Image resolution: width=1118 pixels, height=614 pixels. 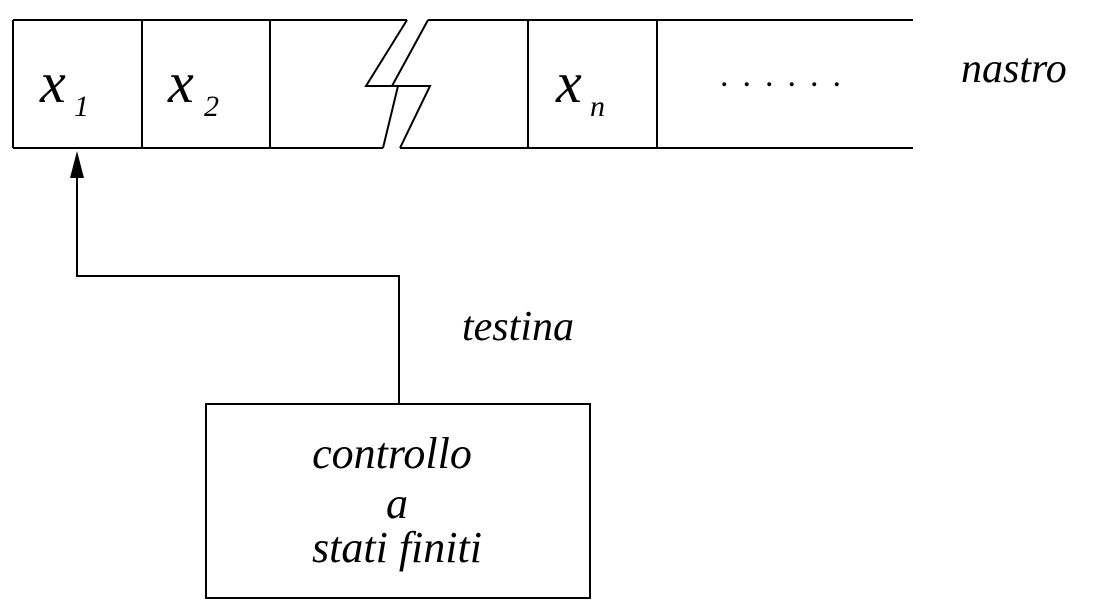 I want to click on cell-subscript: n, so click(x=597, y=106).